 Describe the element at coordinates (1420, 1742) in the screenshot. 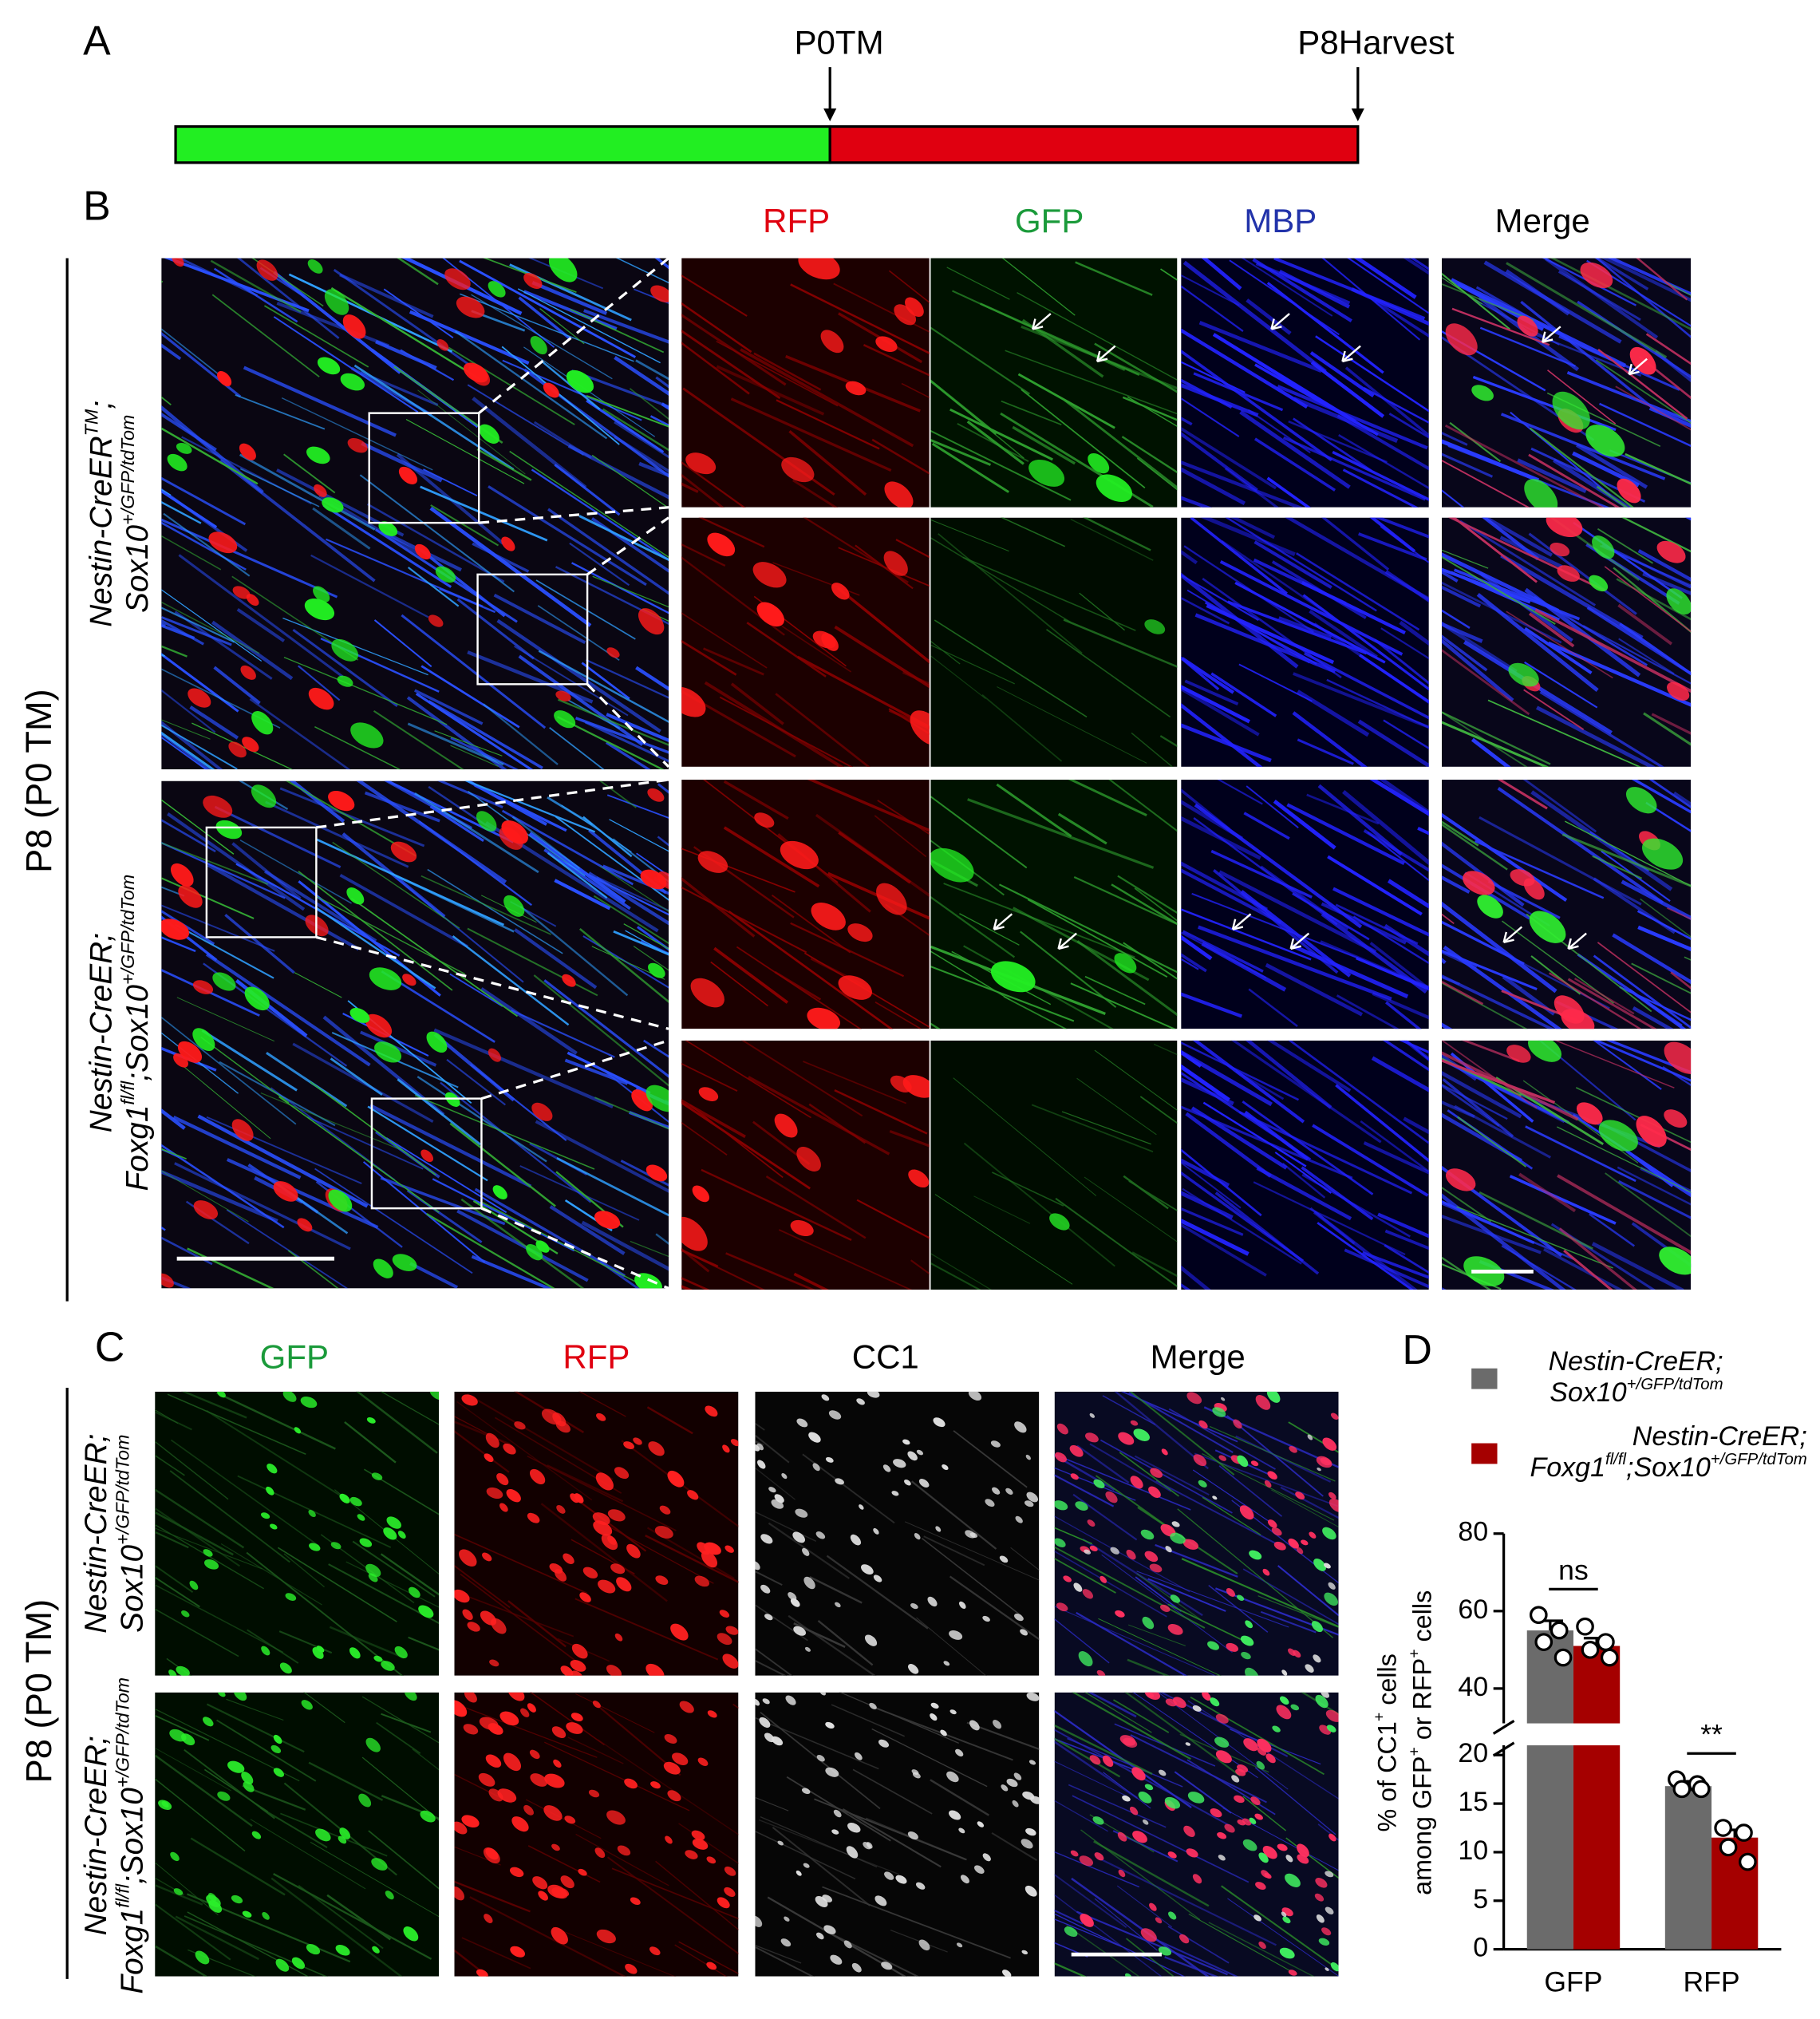

I see `y-axis-label: among GFP+ or RFP+ cells` at that location.